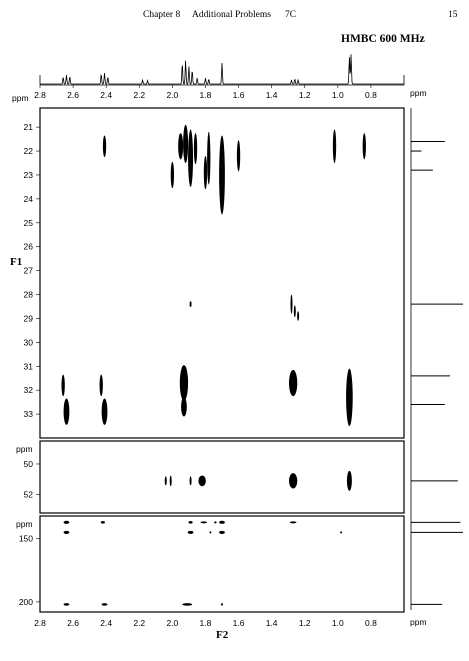 The width and height of the screenshot is (469, 661). I want to click on ppm-label-top-right: ppm, so click(418, 93).